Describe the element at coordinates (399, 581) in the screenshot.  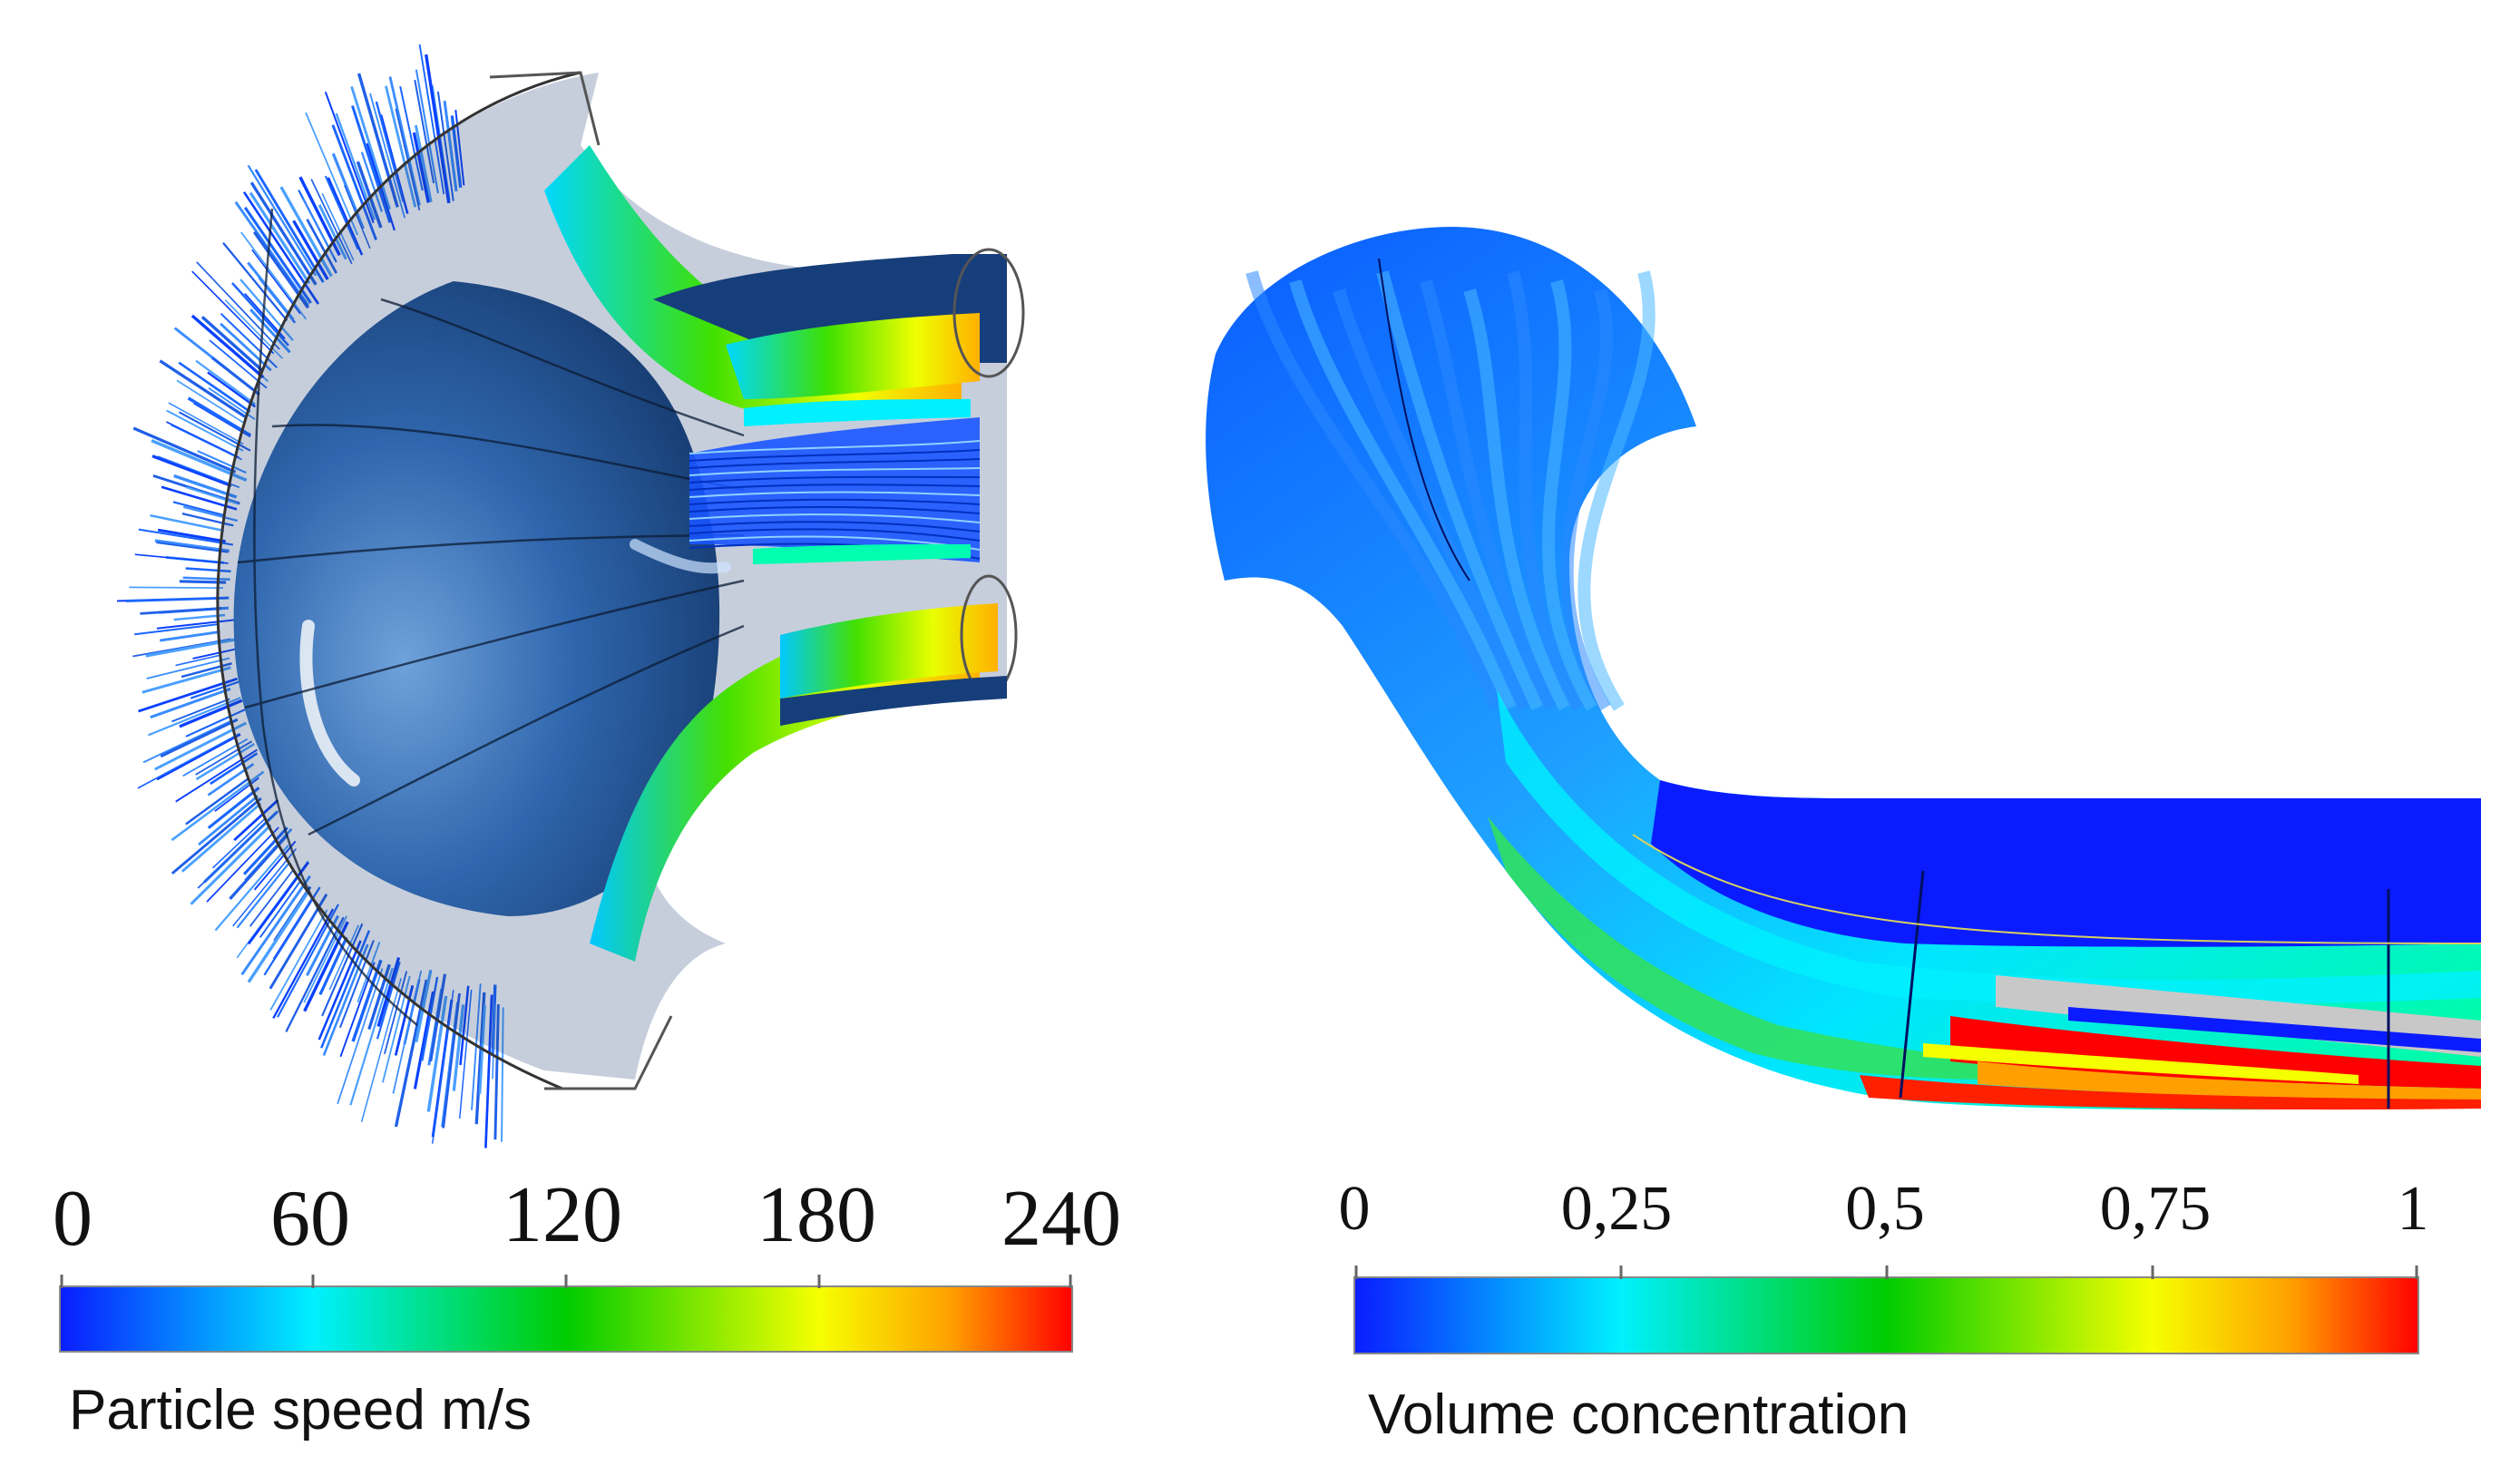
I see `impeller-outline` at that location.